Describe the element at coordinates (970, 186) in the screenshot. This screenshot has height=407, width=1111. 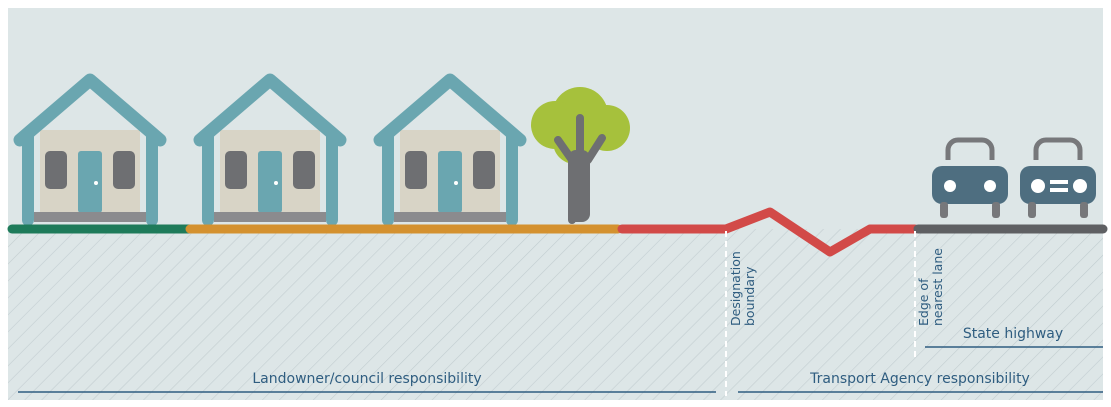
I see `car-lights` at that location.